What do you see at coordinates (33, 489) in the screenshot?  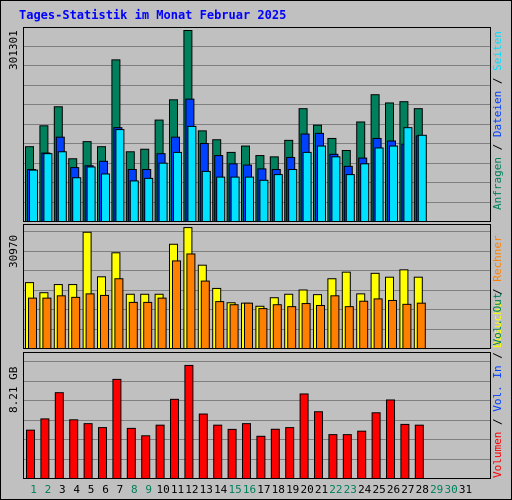 I see `day-label-1: 1` at bounding box center [33, 489].